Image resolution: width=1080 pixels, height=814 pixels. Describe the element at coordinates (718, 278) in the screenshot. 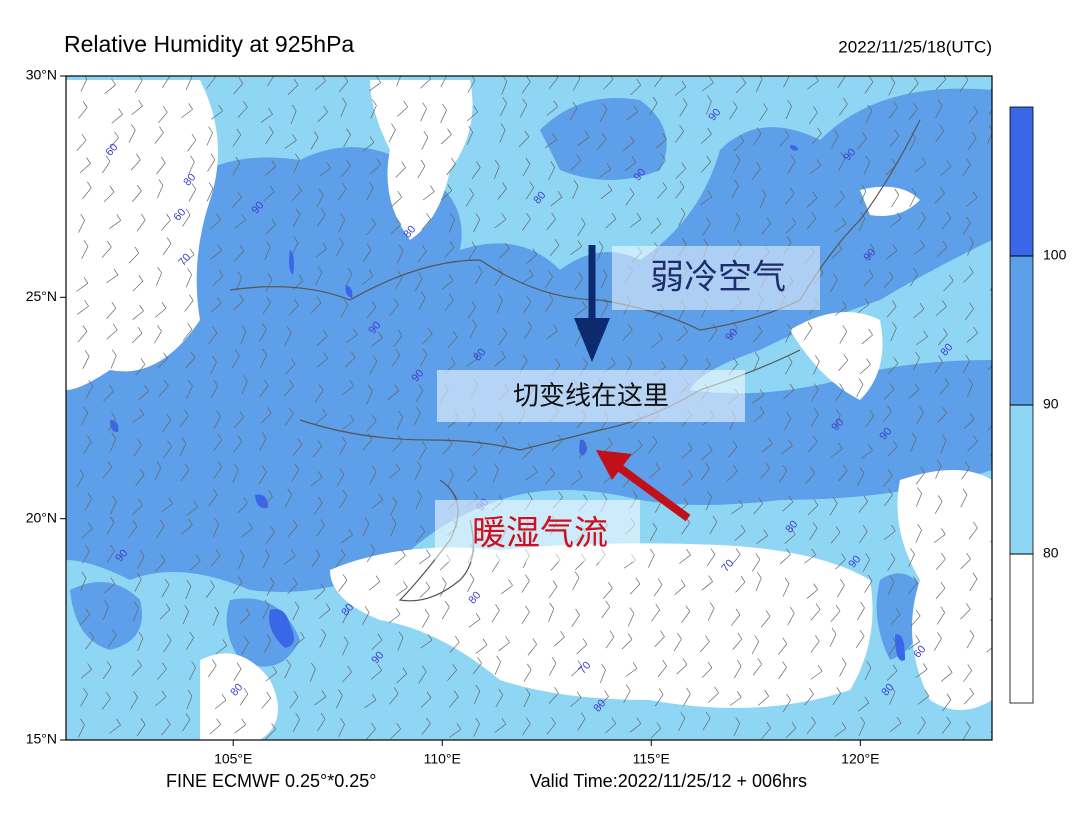

I see `annotation-text: 弱冷空气` at that location.